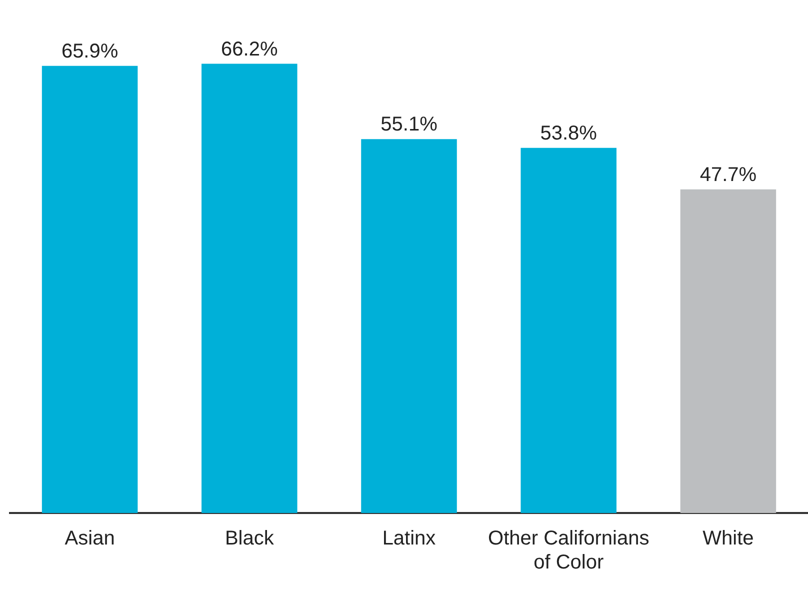  I want to click on data-label: 65.9%, so click(89, 51).